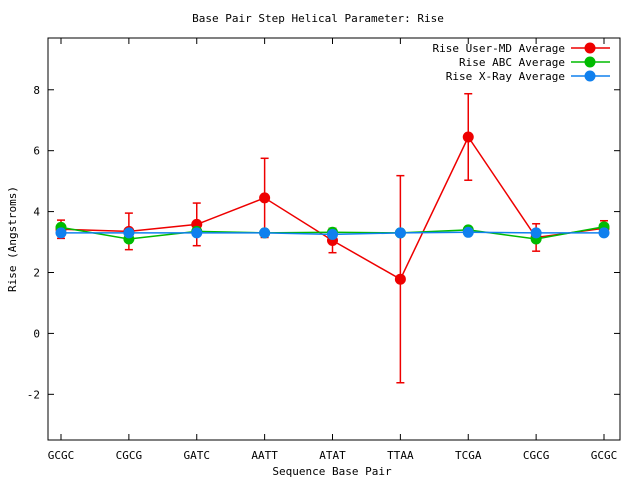  I want to click on legend-label: Rise User-MD Average, so click(499, 48).